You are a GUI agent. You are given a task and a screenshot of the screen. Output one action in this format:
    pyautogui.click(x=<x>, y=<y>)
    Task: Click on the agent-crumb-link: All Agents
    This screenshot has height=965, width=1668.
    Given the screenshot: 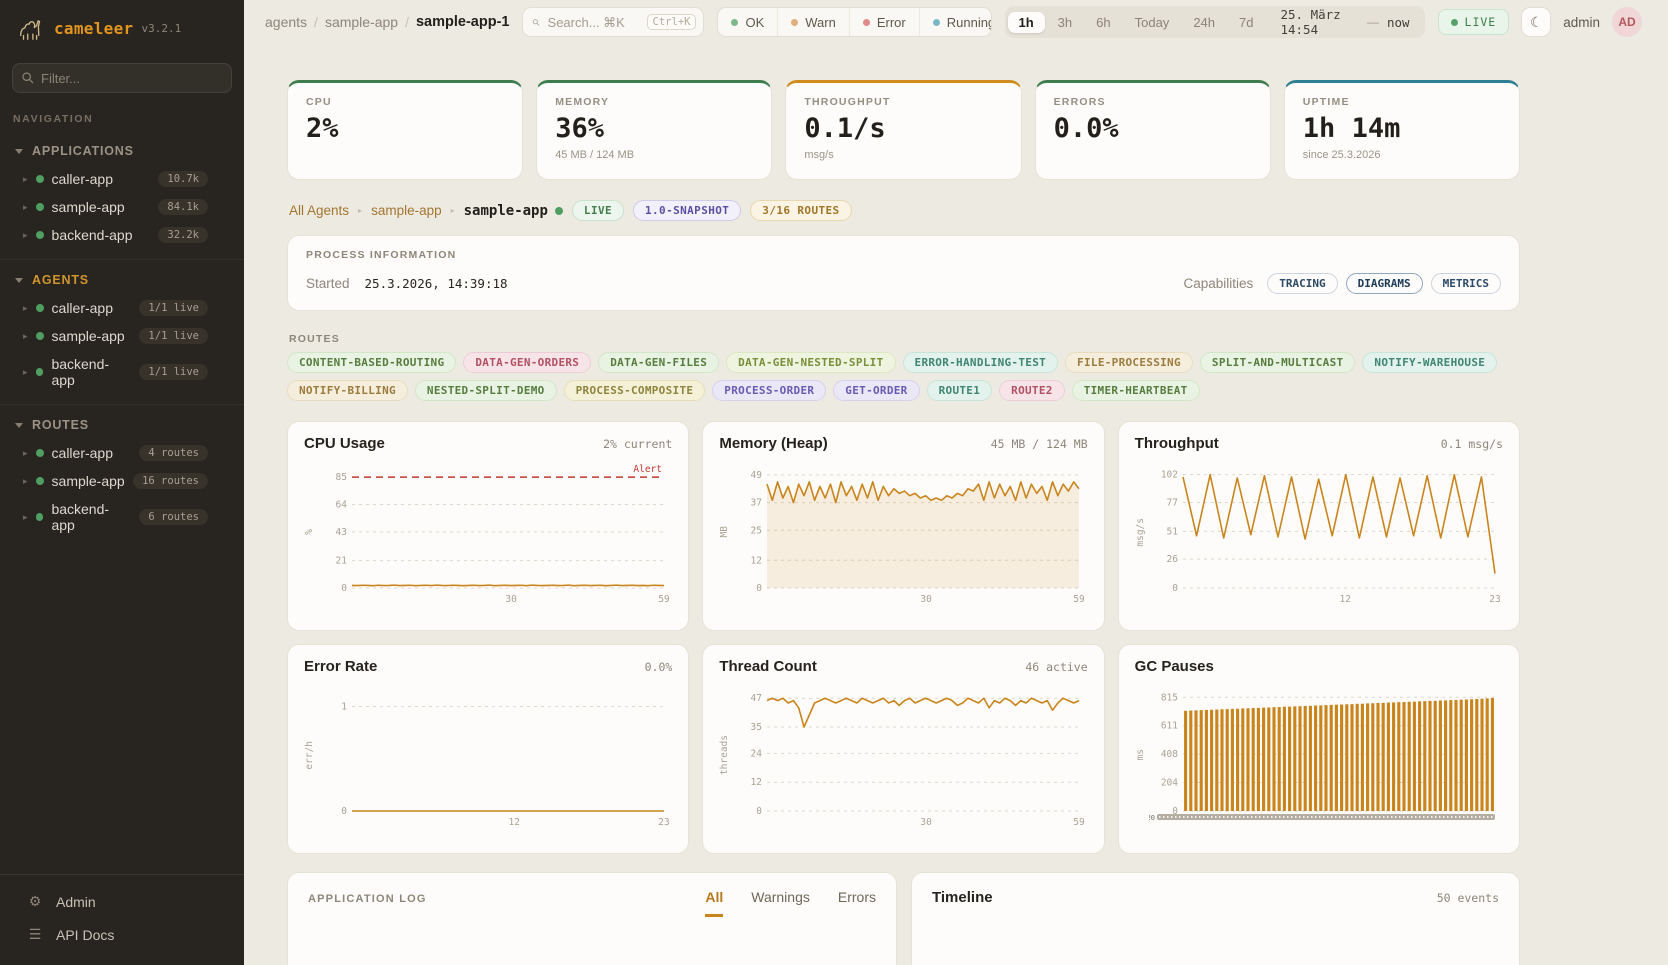 What is the action you would take?
    pyautogui.click(x=319, y=210)
    